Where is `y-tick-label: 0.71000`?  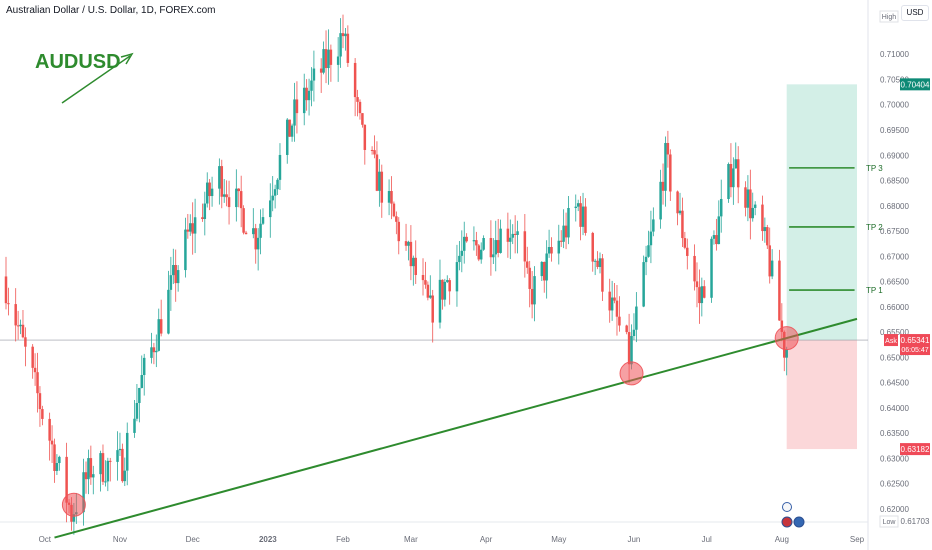
y-tick-label: 0.71000 is located at coordinates (894, 54).